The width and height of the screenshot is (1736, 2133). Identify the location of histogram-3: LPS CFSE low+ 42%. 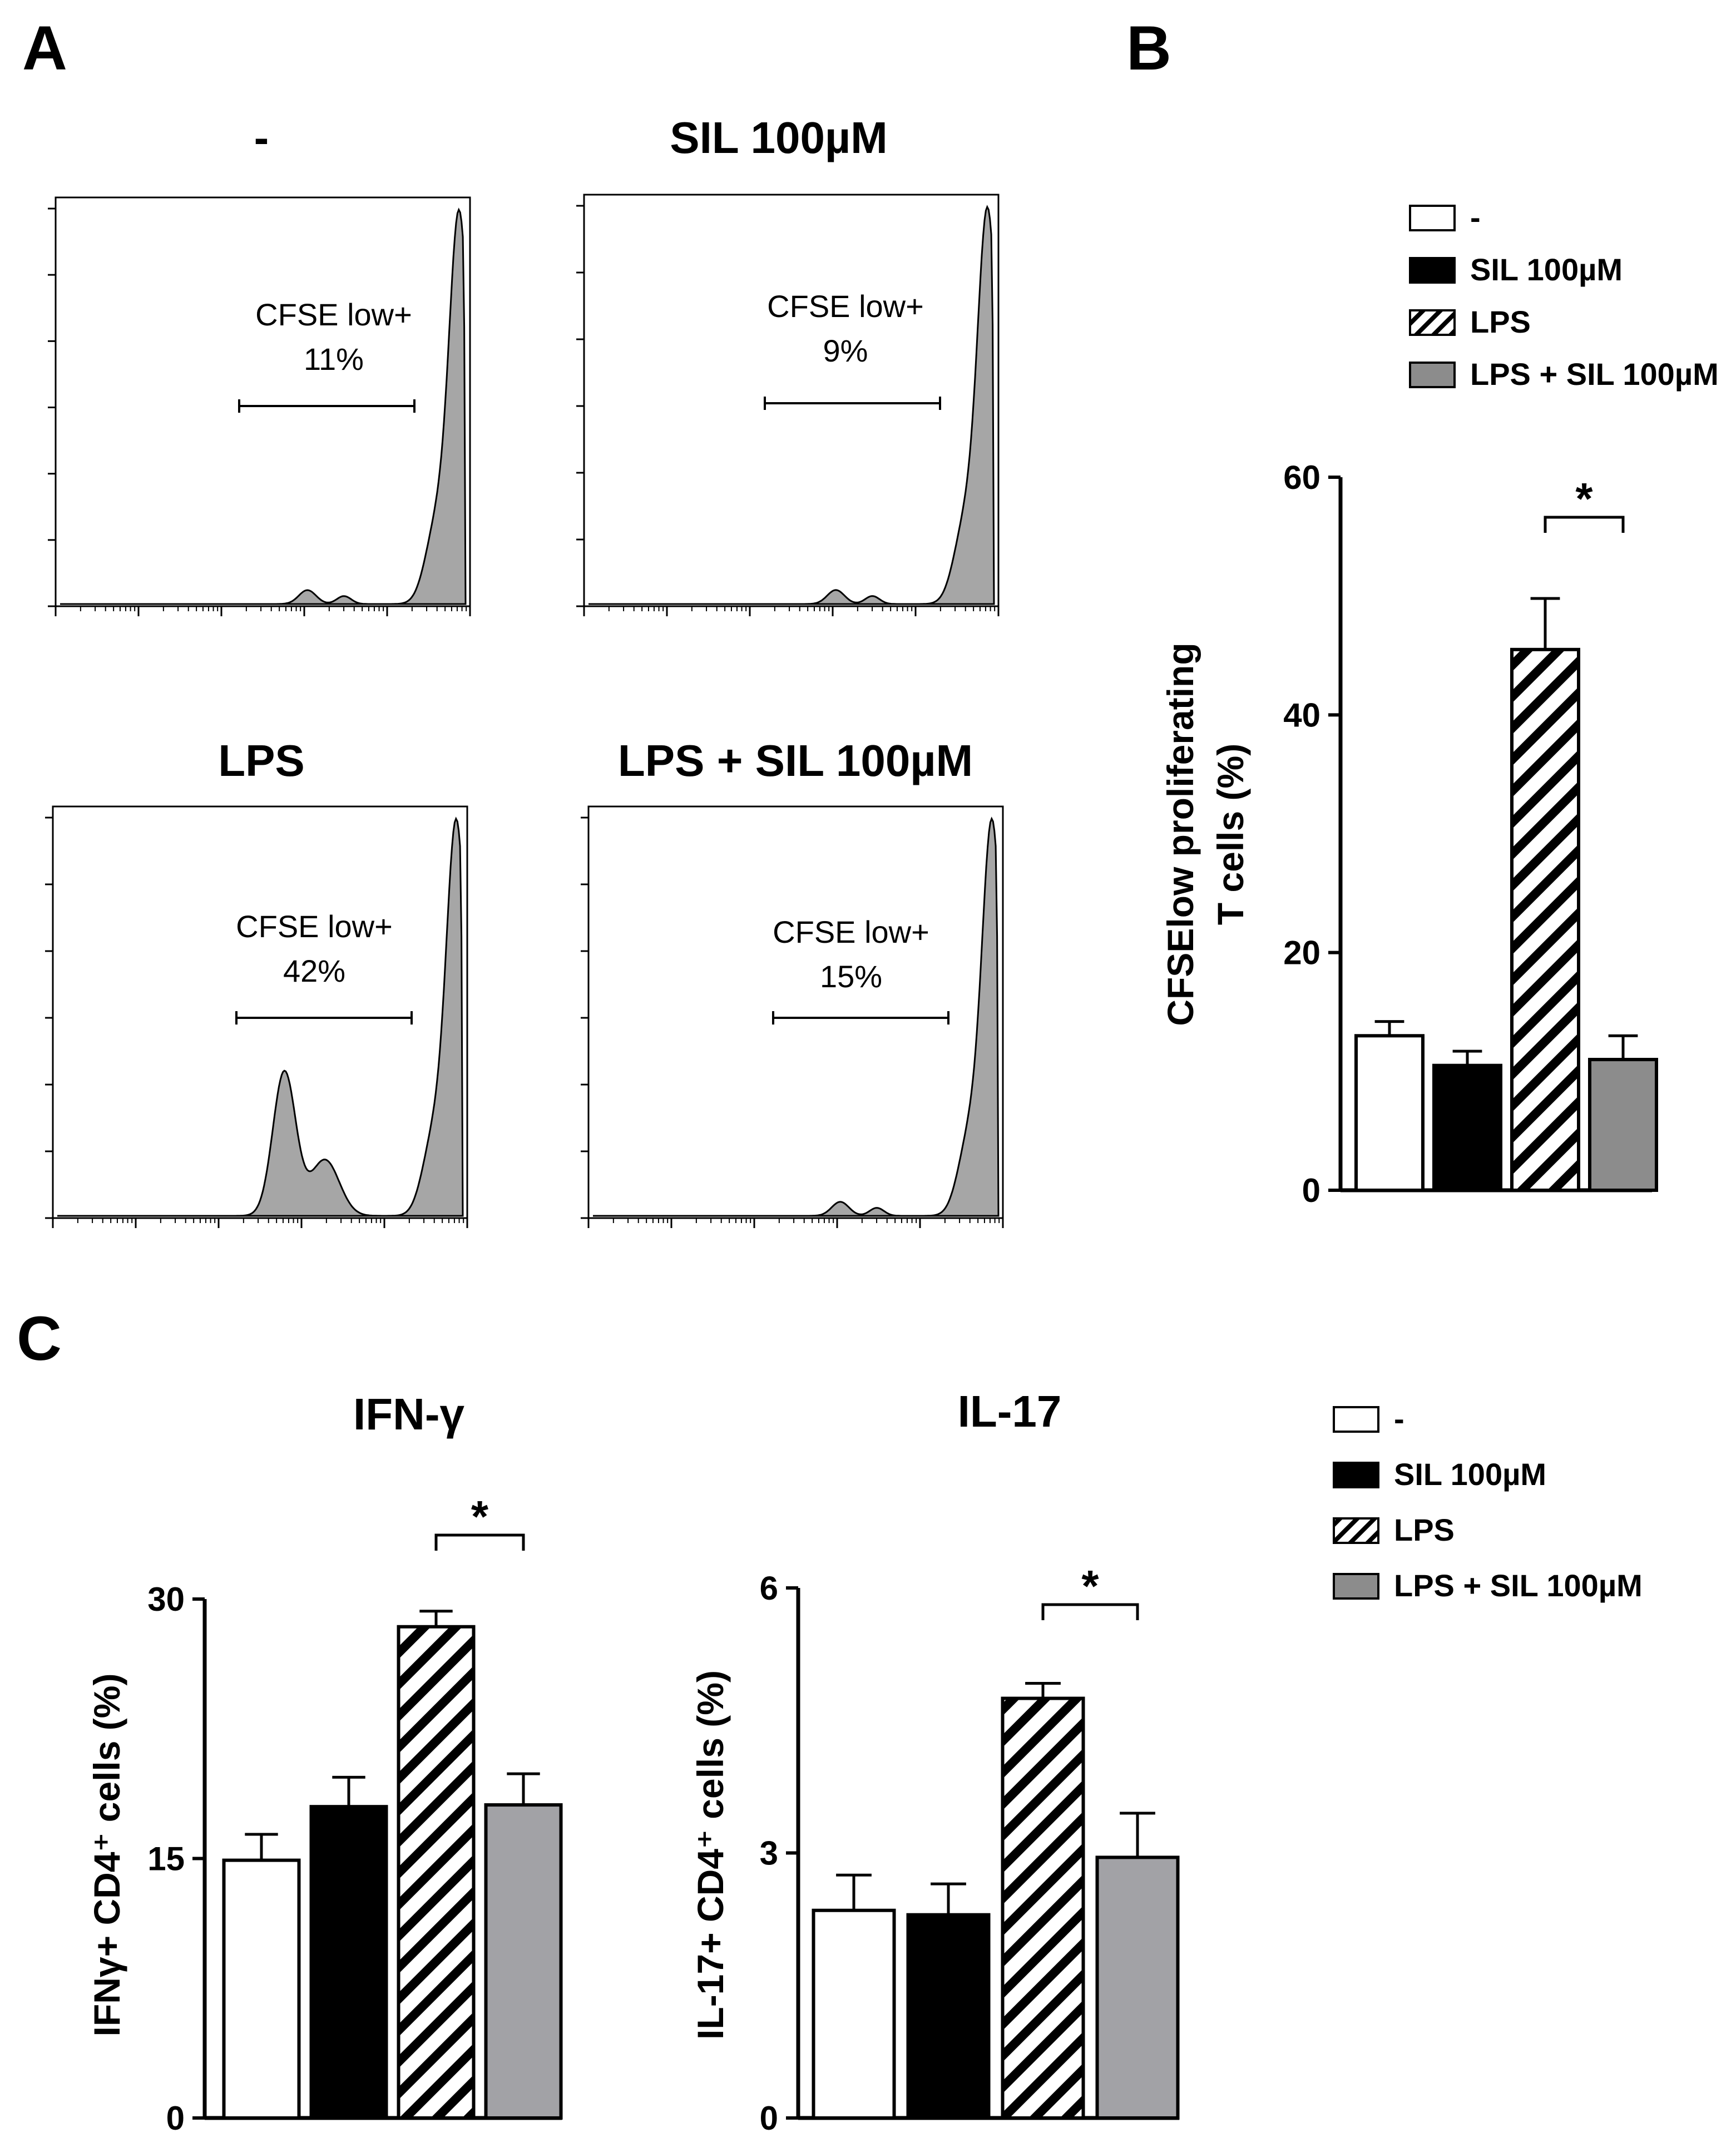
(256, 982).